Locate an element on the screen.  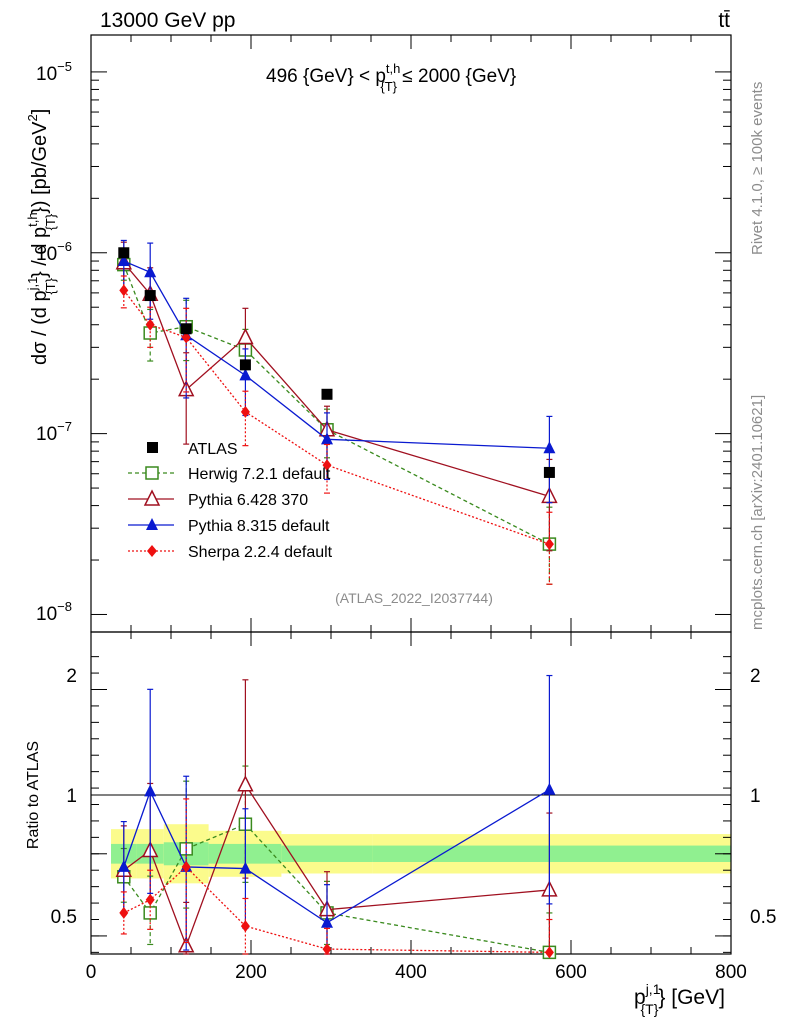
process-label: tt̄ is located at coordinates (724, 20).